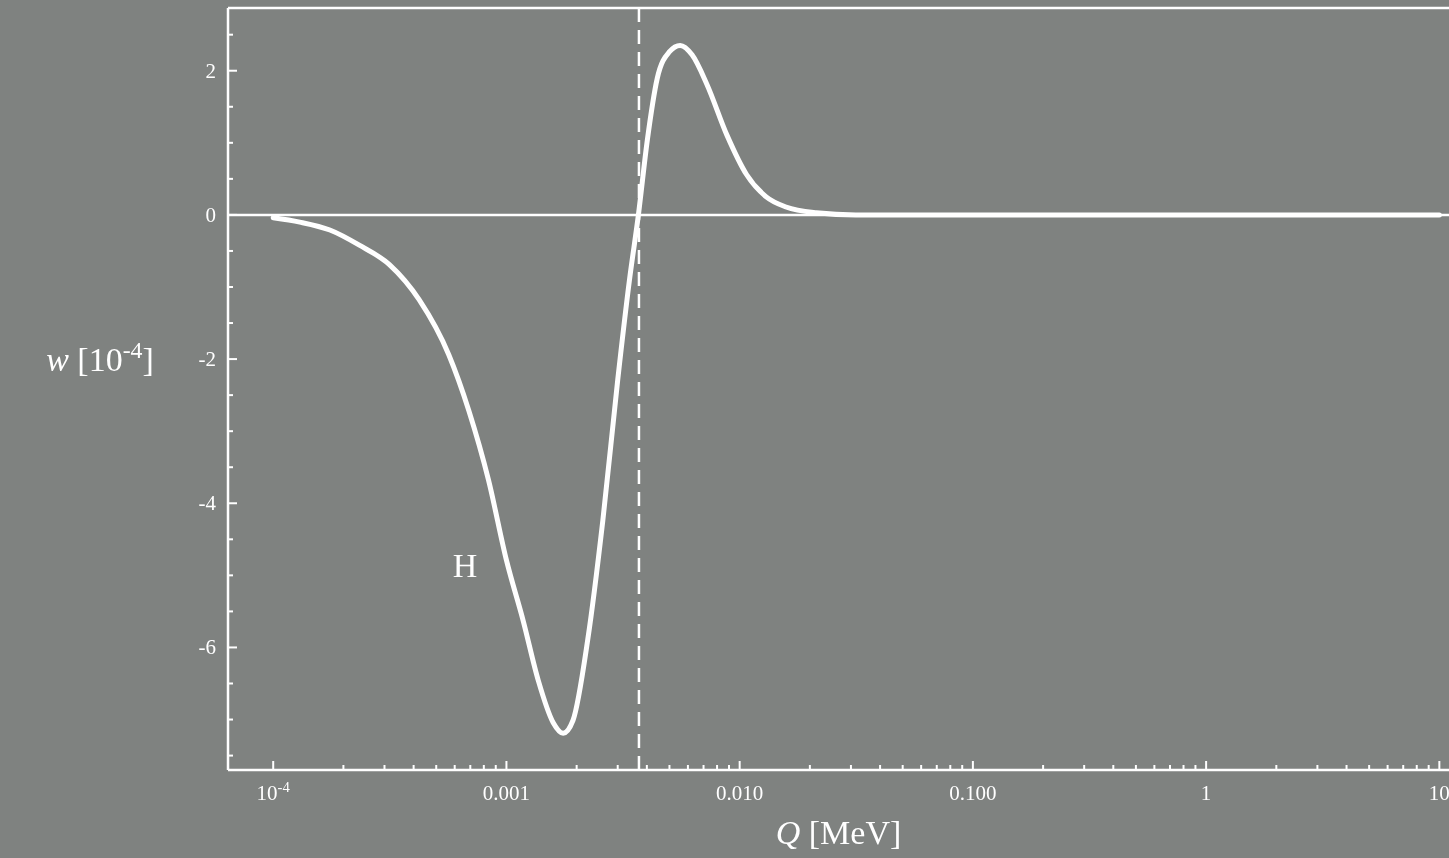  Describe the element at coordinates (740, 793) in the screenshot. I see `x-tick-label: 0.010` at that location.